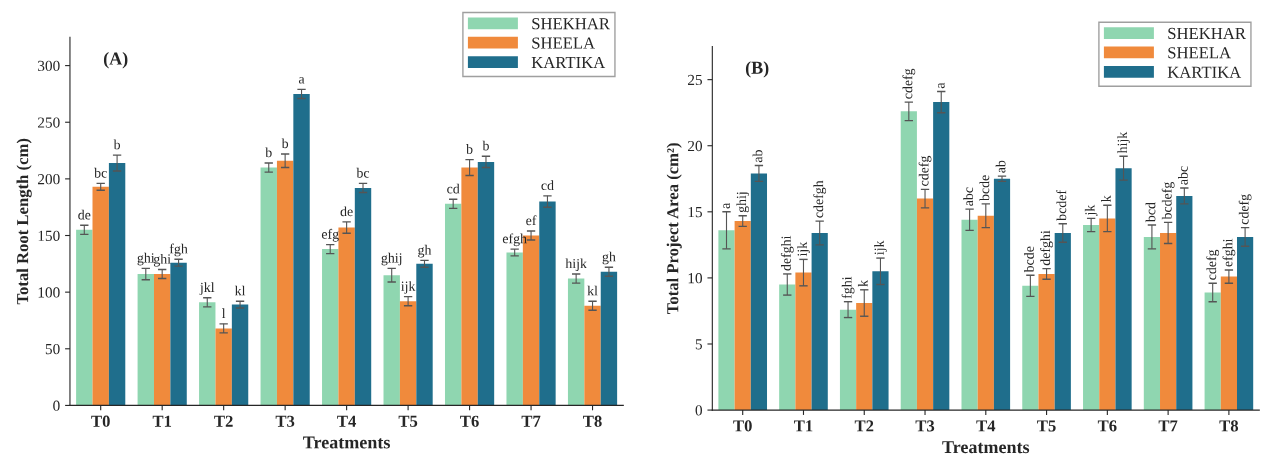 Image resolution: width=1272 pixels, height=466 pixels. Describe the element at coordinates (757, 69) in the screenshot. I see `text: (B)` at that location.